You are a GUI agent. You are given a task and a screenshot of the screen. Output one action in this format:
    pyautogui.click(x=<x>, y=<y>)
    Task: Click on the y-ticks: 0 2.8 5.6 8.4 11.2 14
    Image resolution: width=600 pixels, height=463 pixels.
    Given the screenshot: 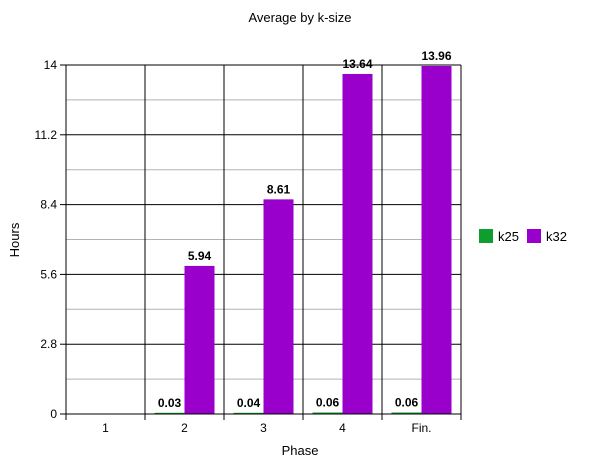 What is the action you would take?
    pyautogui.click(x=46, y=239)
    